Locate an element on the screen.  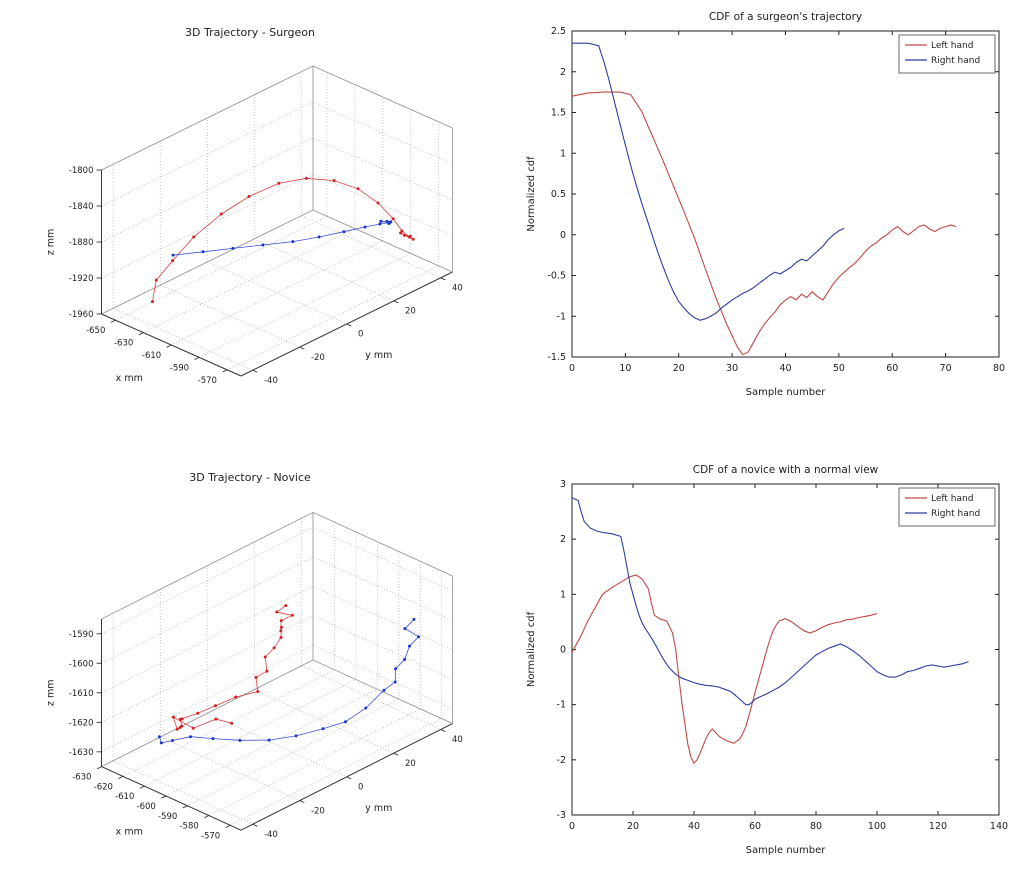
svg-text: 0.5 is located at coordinates (558, 194).